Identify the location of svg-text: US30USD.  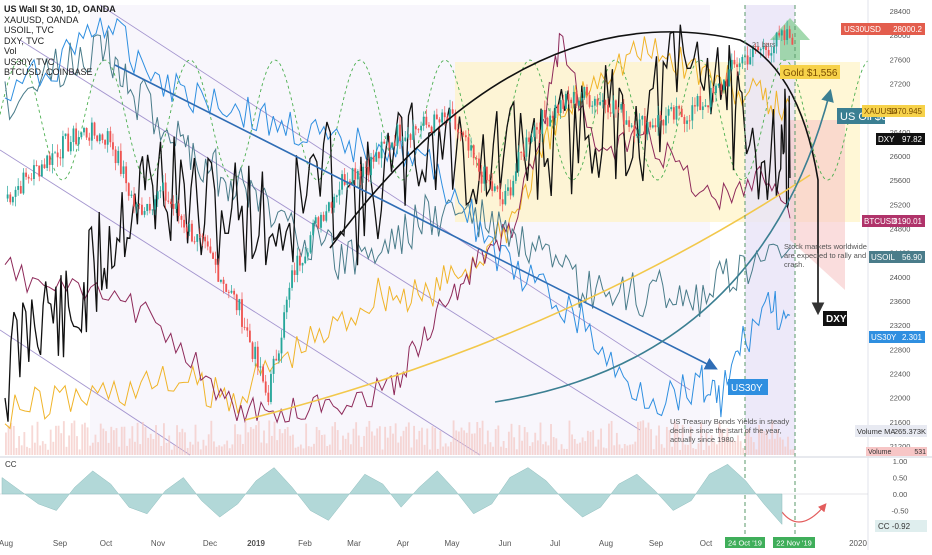
(862, 29).